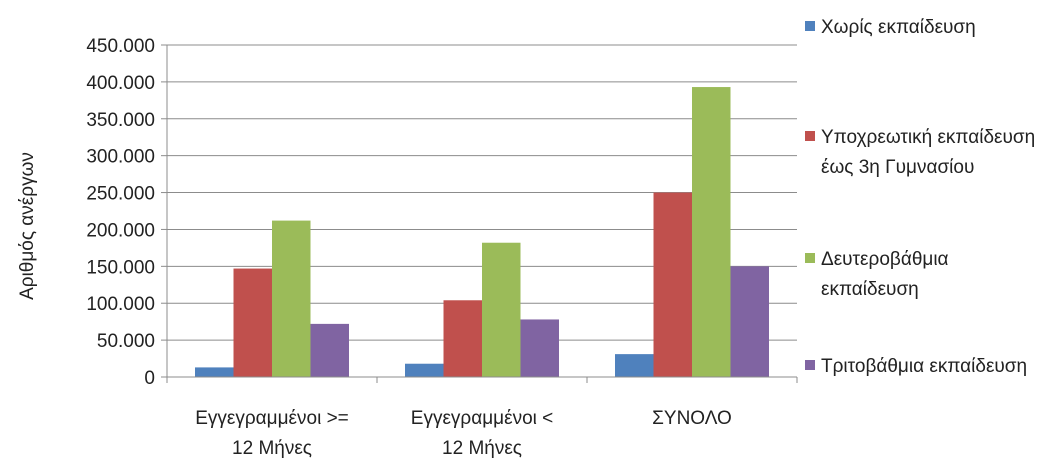 This screenshot has height=460, width=1058. Describe the element at coordinates (120, 194) in the screenshot. I see `y-tick-label: 250.000` at that location.